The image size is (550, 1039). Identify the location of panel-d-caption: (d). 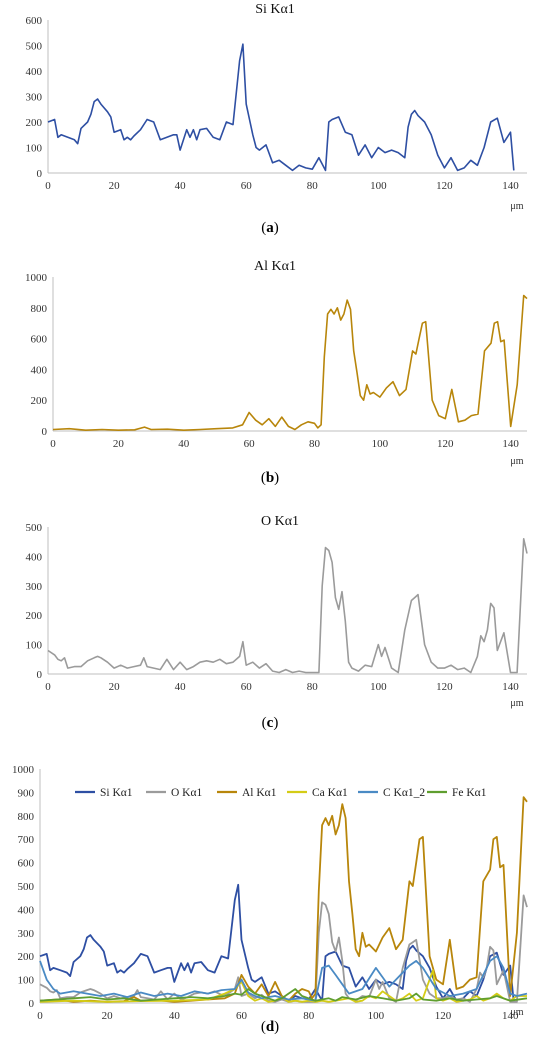
(270, 1027).